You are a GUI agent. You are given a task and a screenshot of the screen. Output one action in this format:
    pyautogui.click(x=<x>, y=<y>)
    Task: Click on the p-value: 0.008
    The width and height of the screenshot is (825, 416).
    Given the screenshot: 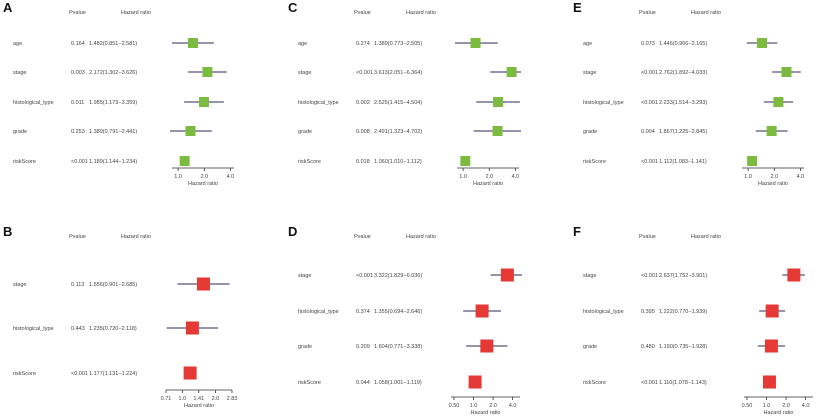 What is the action you would take?
    pyautogui.click(x=363, y=132)
    